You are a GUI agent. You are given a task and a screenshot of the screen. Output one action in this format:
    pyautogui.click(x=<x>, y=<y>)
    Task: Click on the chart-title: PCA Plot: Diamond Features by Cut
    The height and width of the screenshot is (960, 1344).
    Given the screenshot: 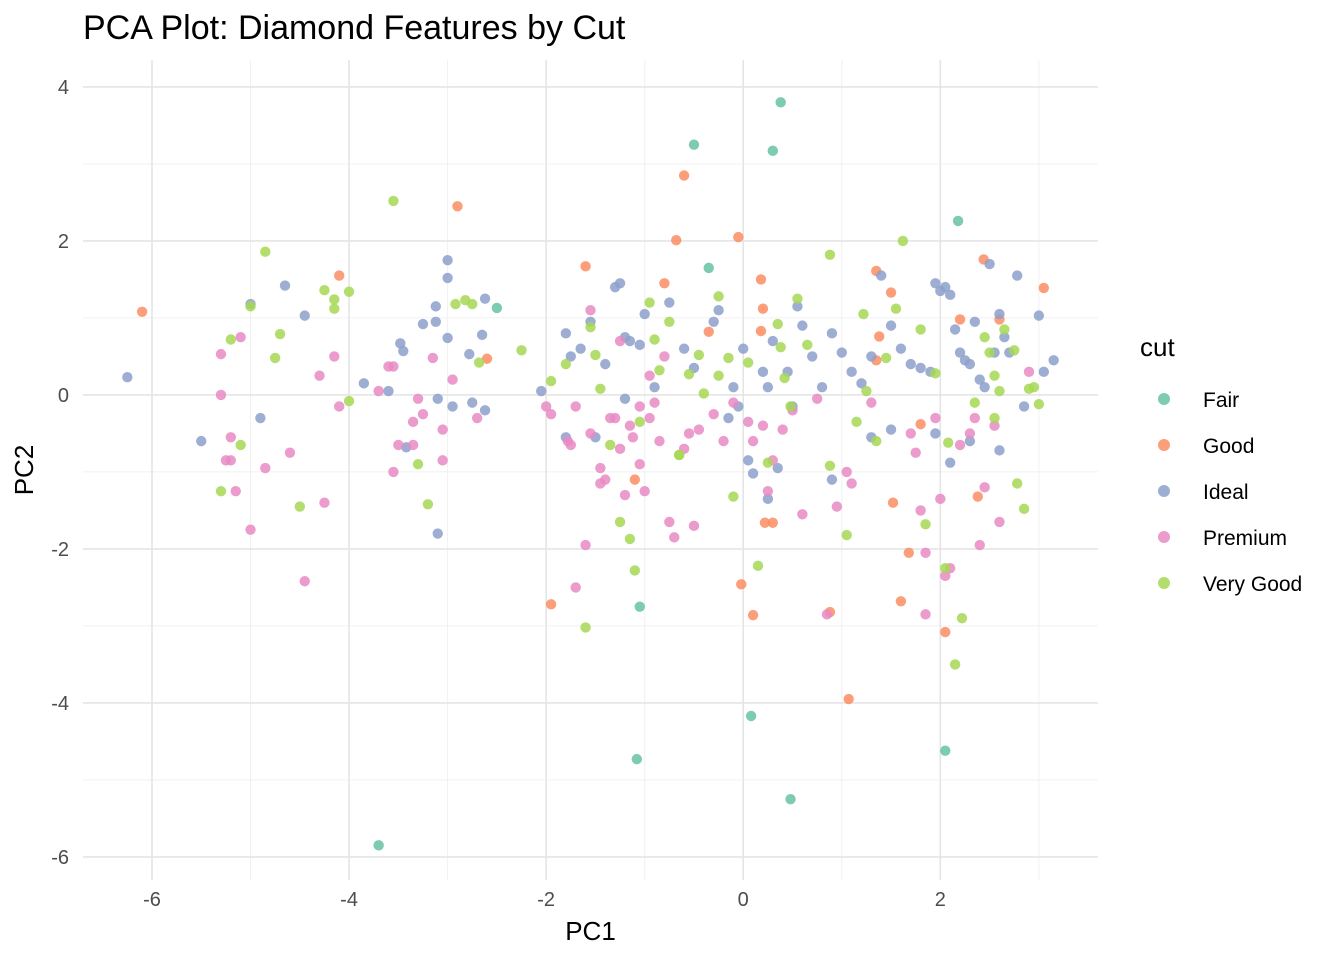 What is the action you would take?
    pyautogui.click(x=354, y=28)
    